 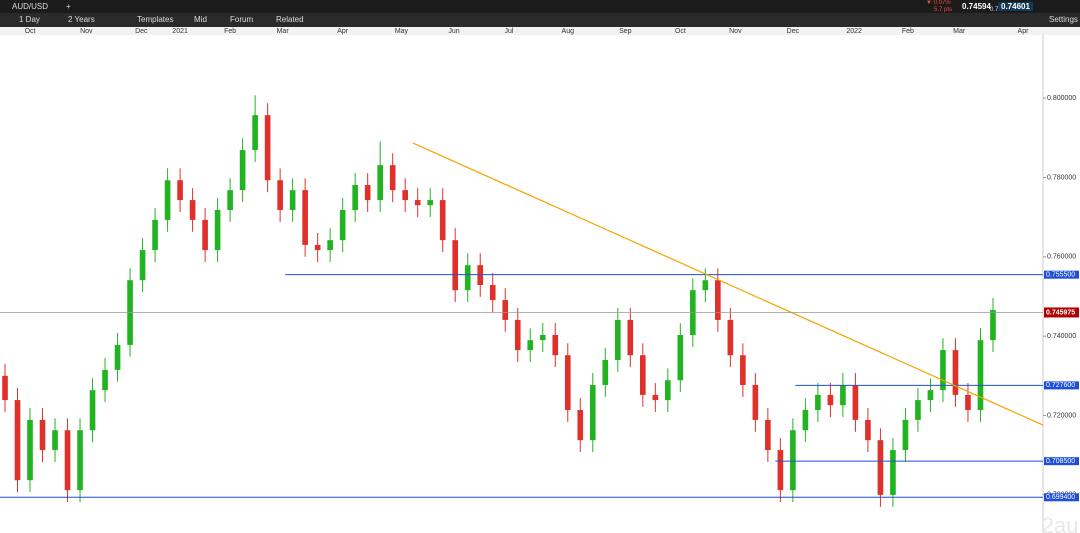 What do you see at coordinates (994, 10) in the screenshot?
I see `spread: 0.7` at bounding box center [994, 10].